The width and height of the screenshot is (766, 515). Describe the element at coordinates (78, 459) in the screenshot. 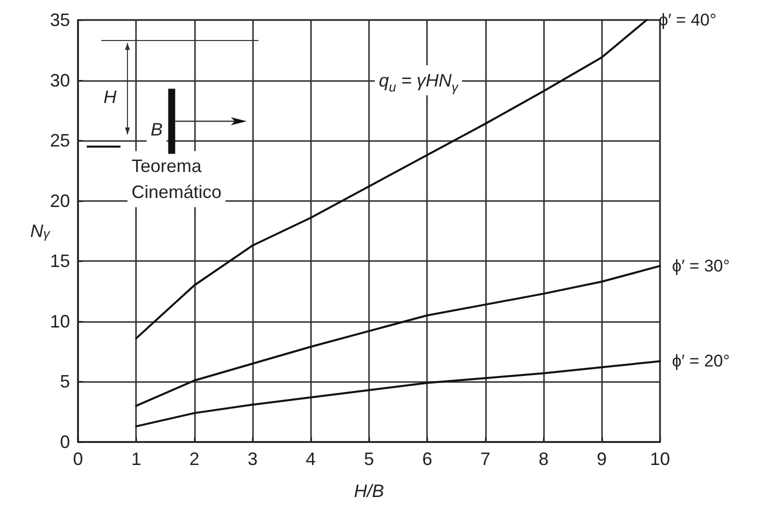

I see `x-tick-label: 0` at that location.